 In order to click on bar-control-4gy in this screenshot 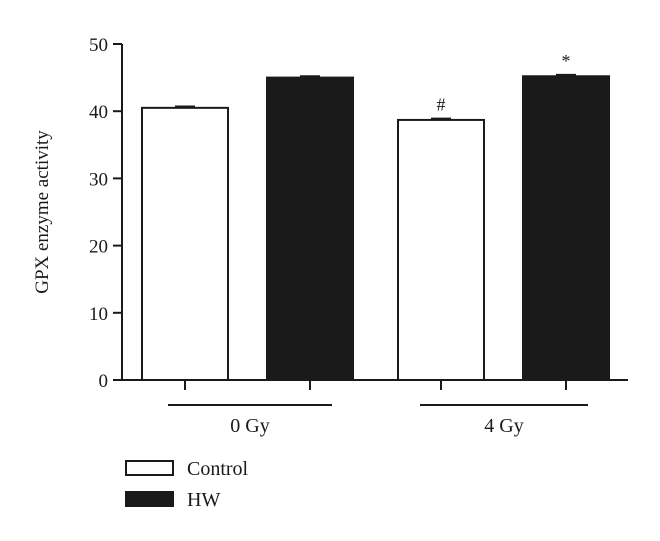, I will do `click(441, 249)`.